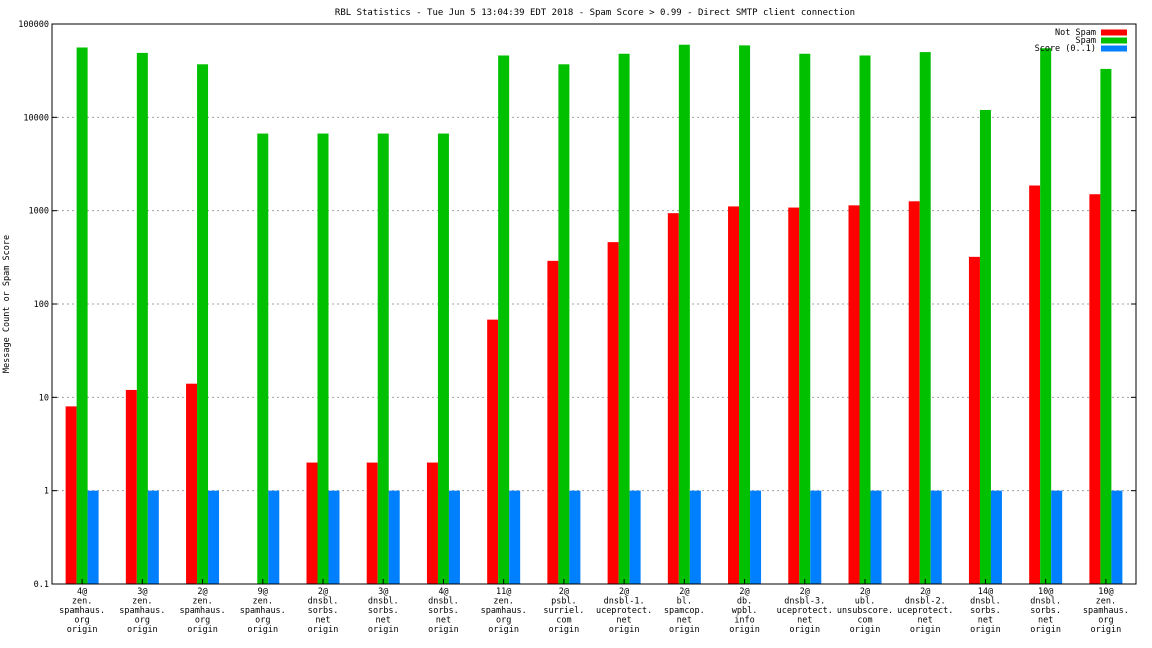 This screenshot has width=1152, height=648. What do you see at coordinates (805, 611) in the screenshot?
I see `x-tick-label: 2@ dnsbl-3. uceprotect. net origin` at bounding box center [805, 611].